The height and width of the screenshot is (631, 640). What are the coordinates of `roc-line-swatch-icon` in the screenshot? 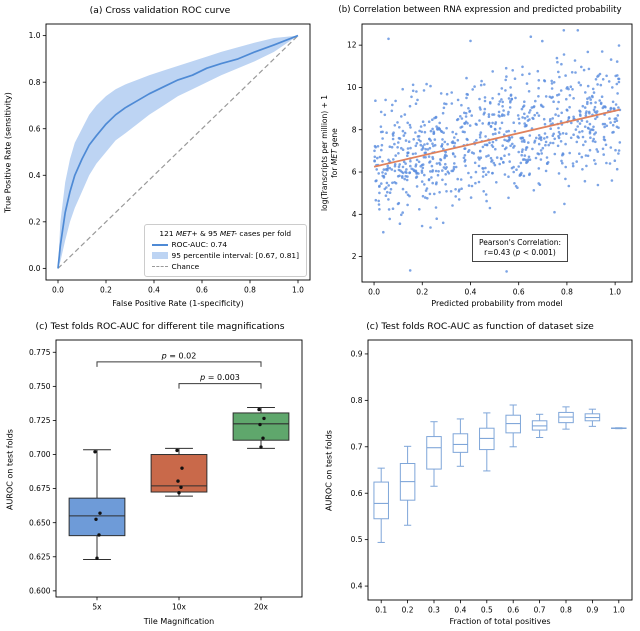 It's located at (159, 244).